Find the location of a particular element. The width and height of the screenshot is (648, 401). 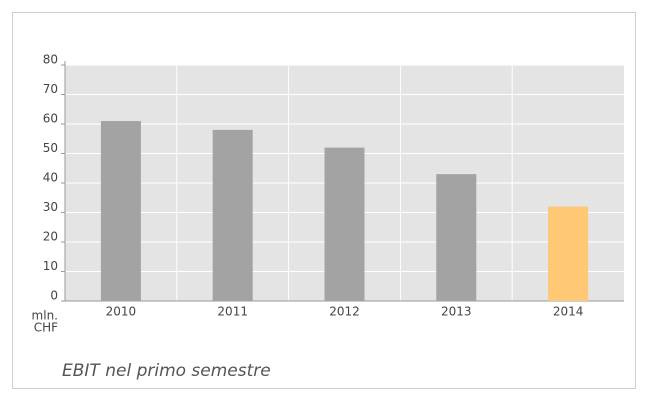

y-tick-label: 80 is located at coordinates (50, 60).